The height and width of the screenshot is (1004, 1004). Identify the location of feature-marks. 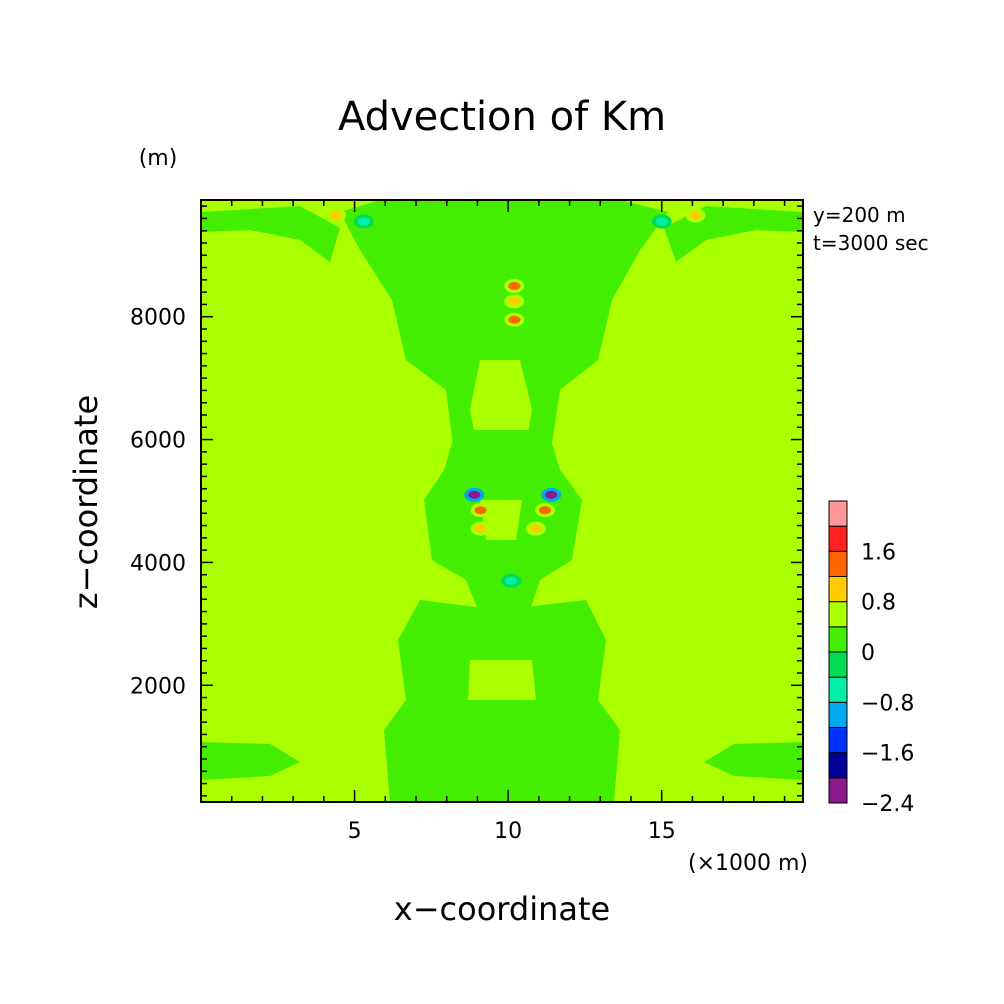
(516, 398).